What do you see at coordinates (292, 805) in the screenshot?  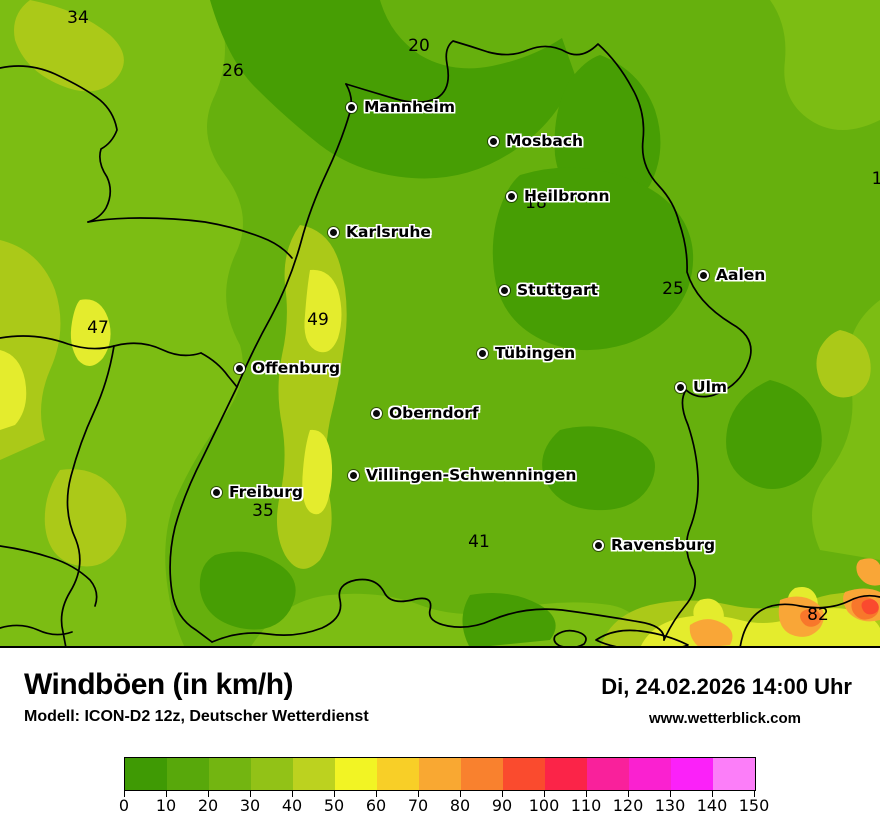 I see `legend-tick-label-40: 40` at bounding box center [292, 805].